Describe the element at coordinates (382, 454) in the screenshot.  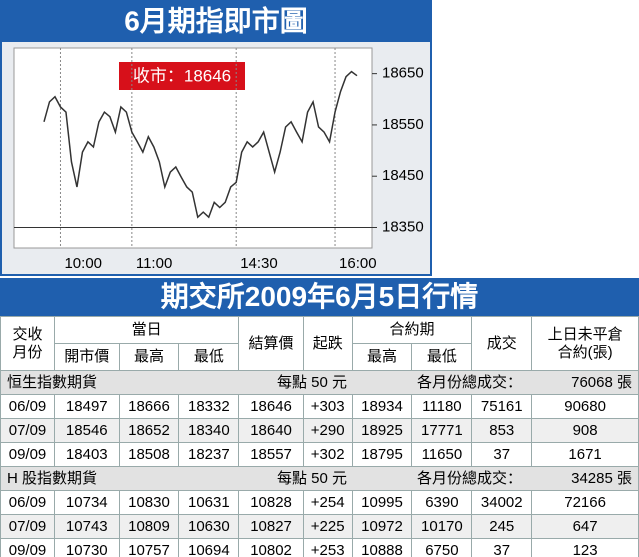
I see `cell: 18795` at that location.